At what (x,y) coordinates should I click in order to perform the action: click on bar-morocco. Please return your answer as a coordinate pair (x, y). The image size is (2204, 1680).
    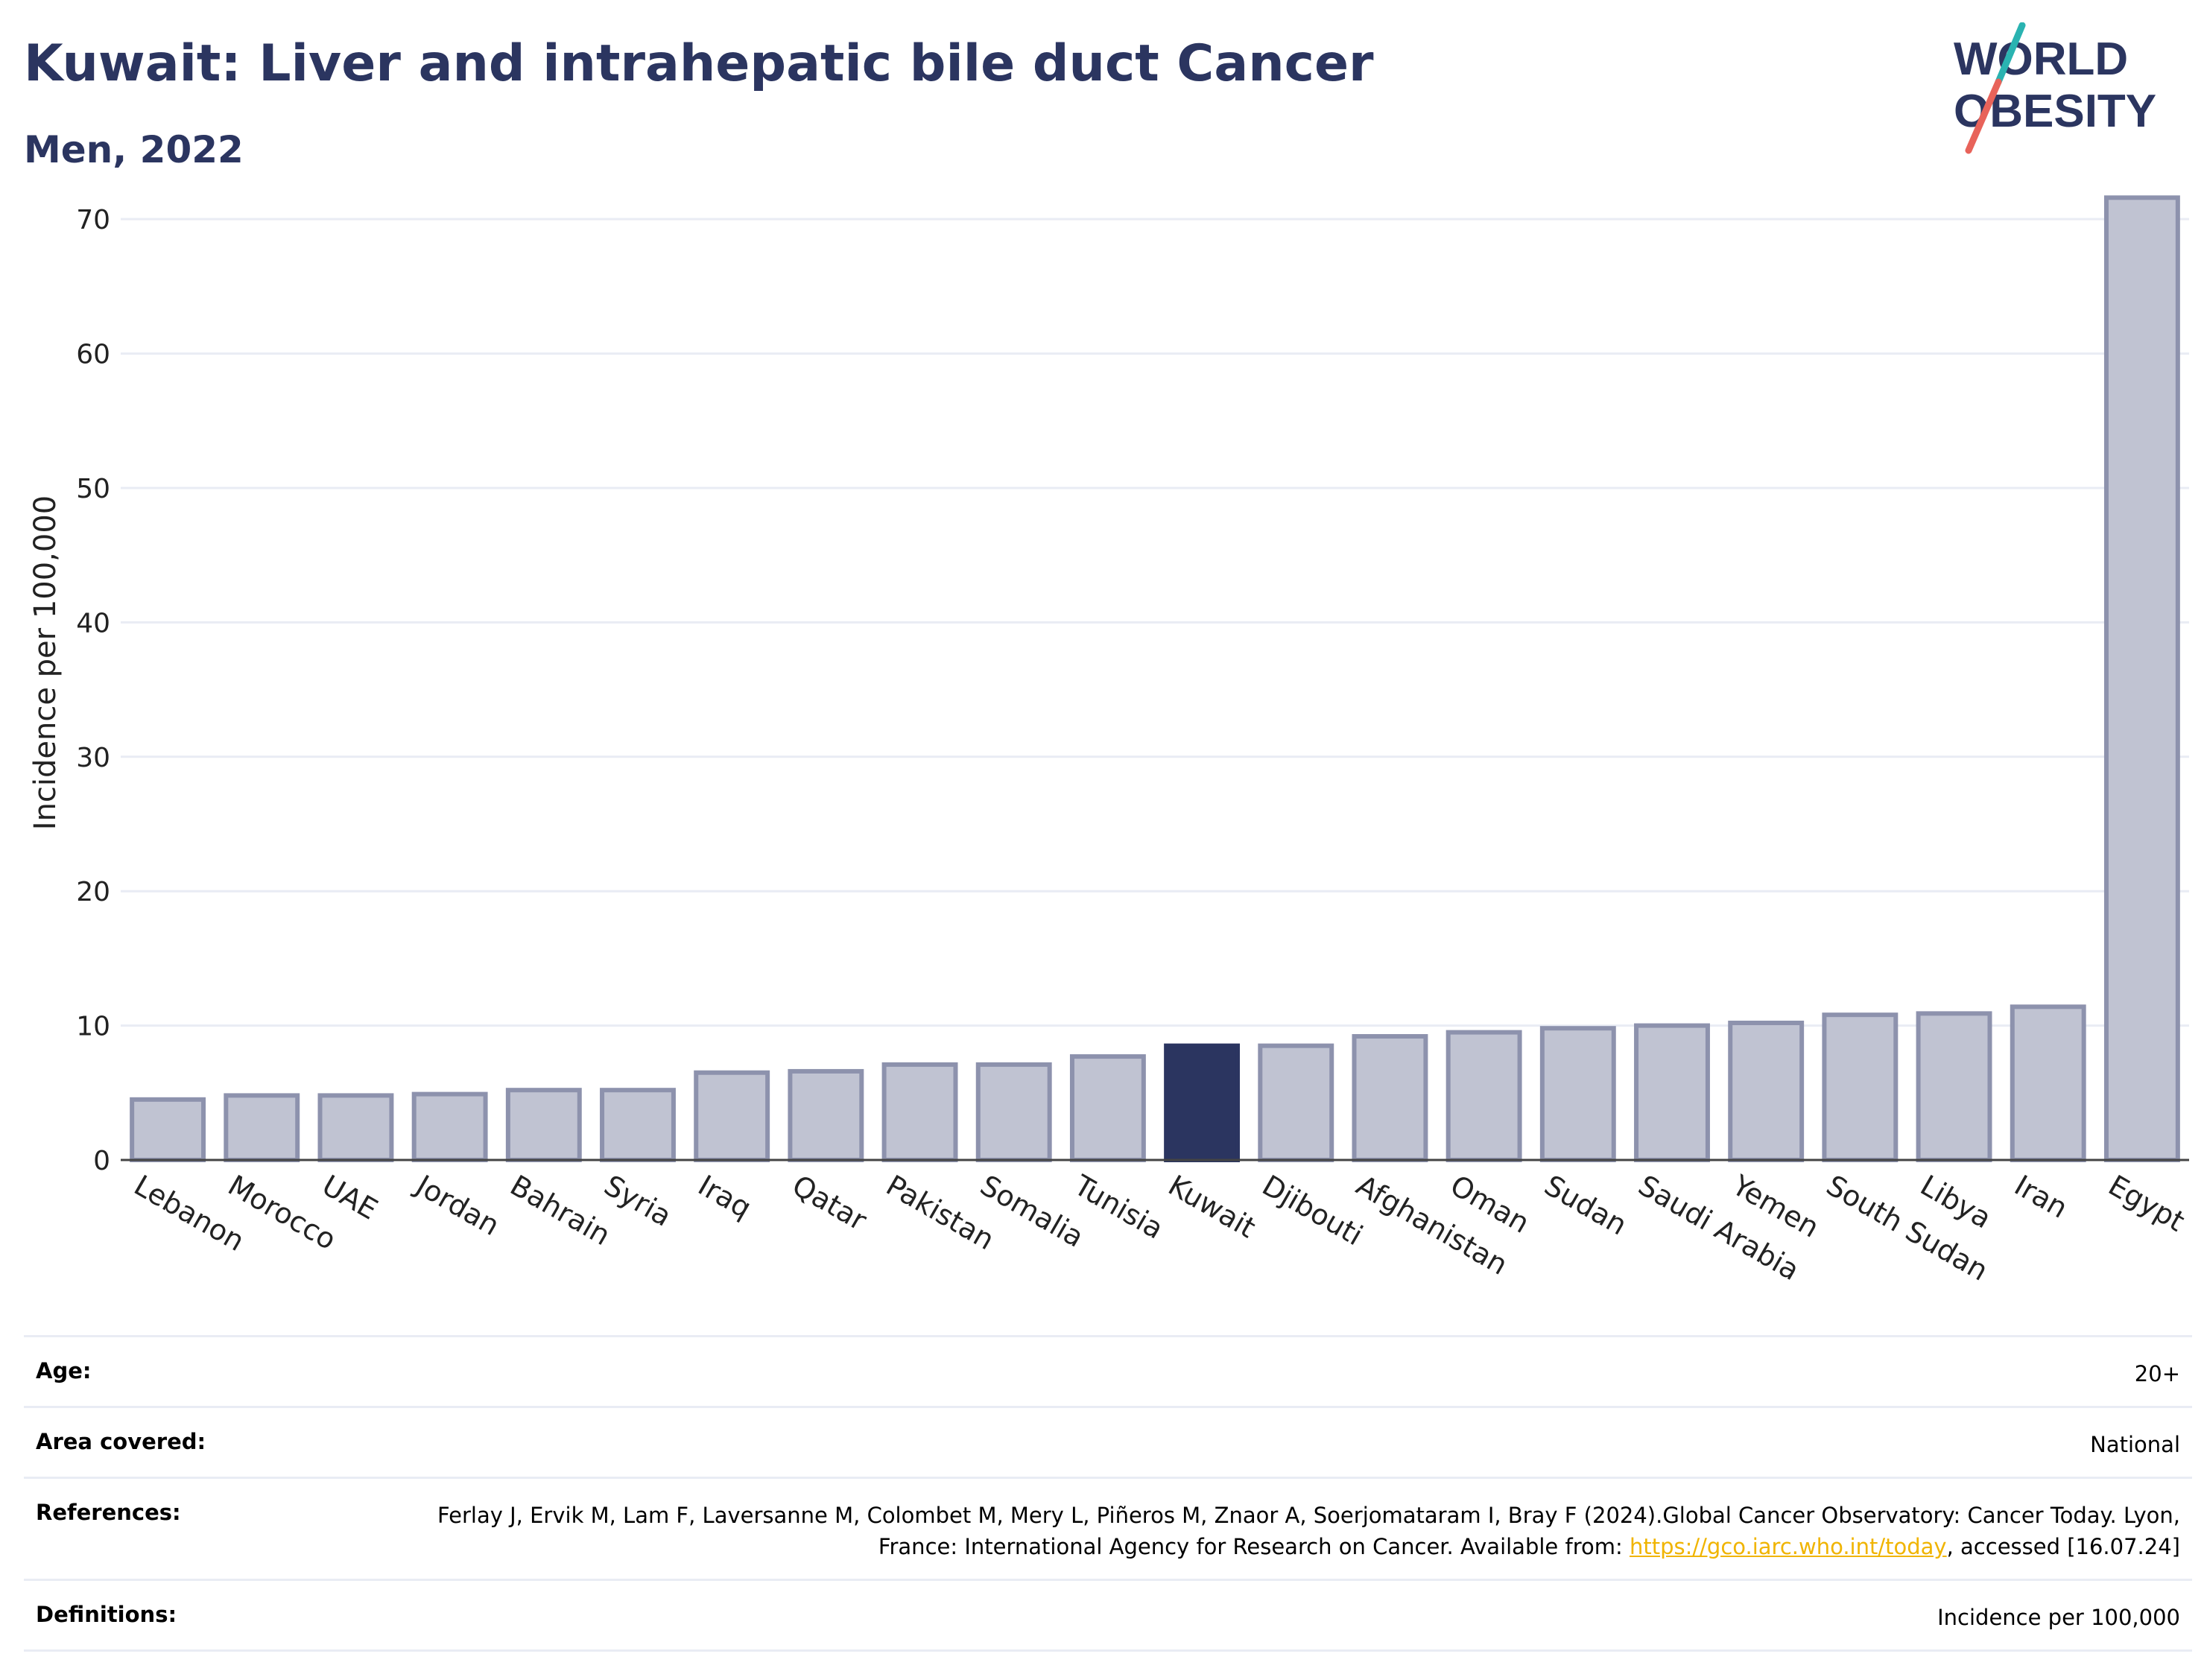
    Looking at the image, I should click on (262, 1127).